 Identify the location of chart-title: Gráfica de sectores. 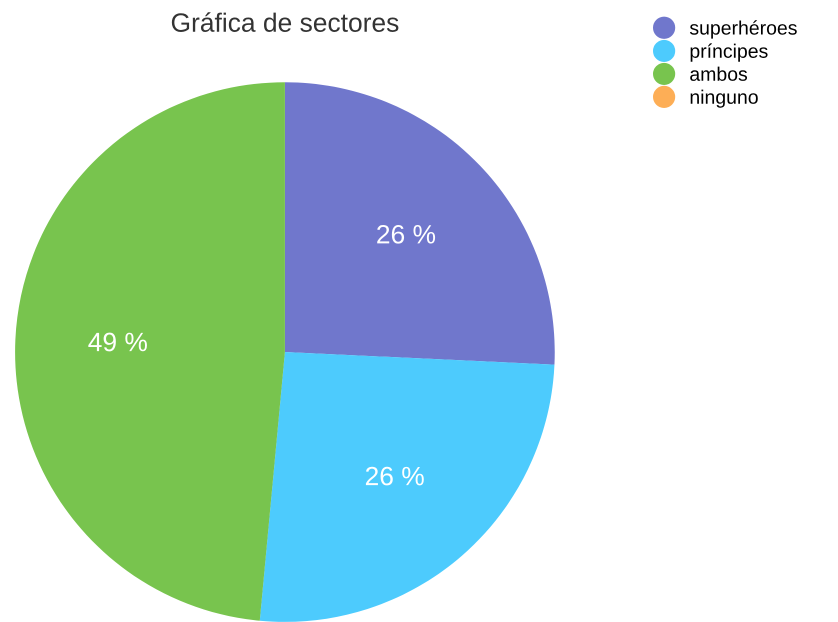
(285, 22).